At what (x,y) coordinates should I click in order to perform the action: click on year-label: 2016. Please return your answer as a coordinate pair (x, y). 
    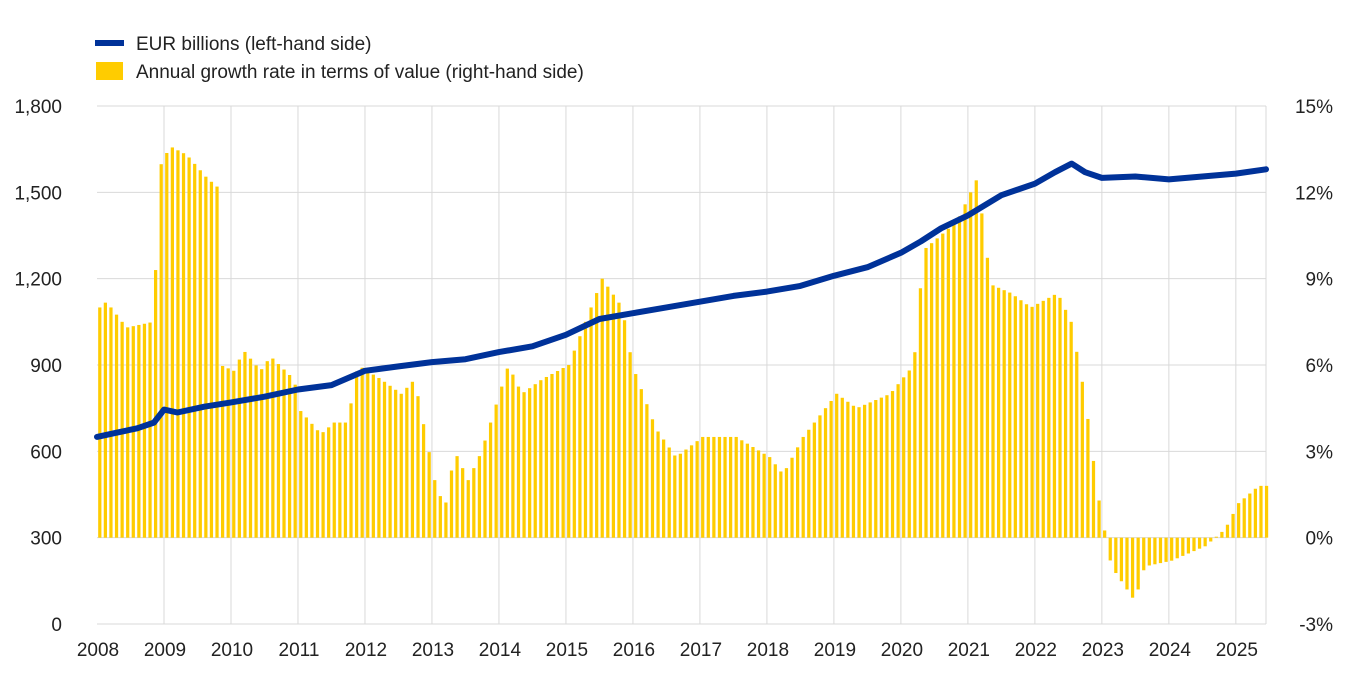
    Looking at the image, I should click on (634, 650).